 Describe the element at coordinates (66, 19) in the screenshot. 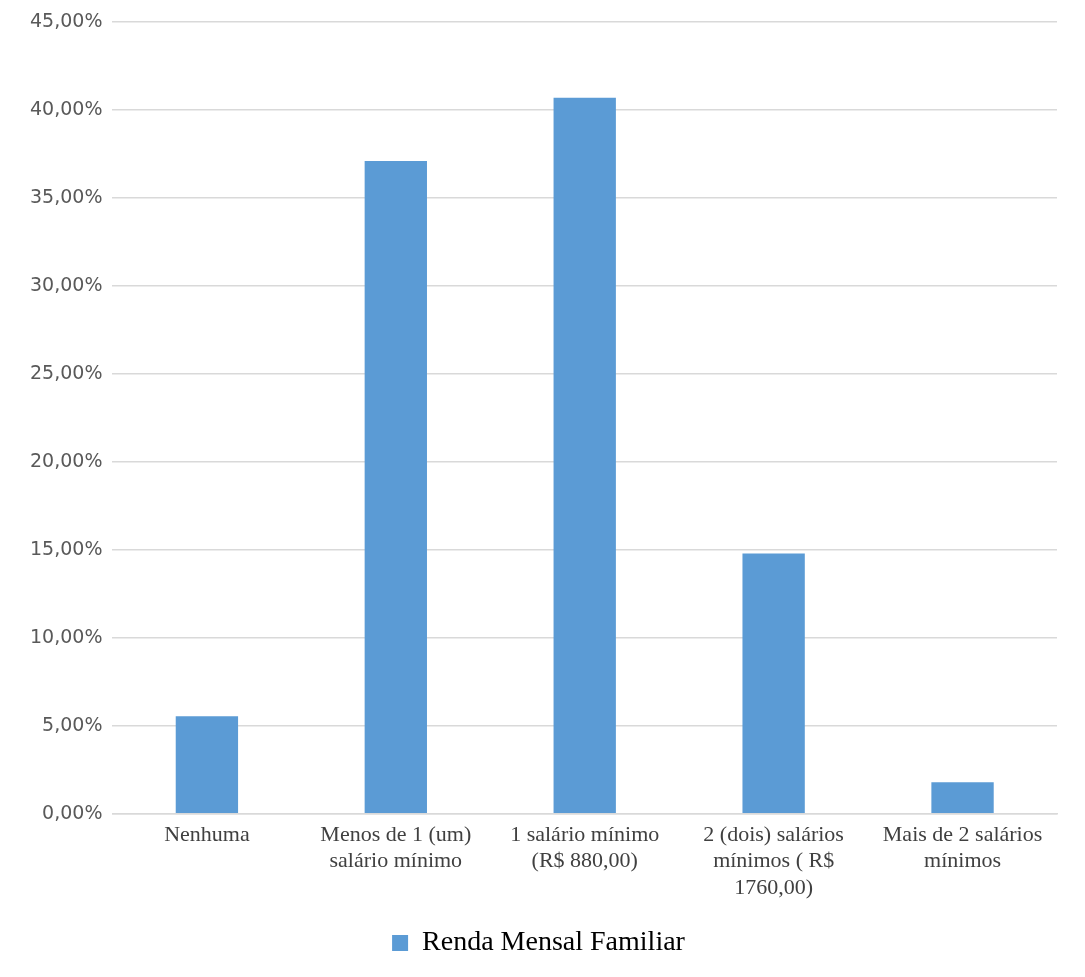

I see `y-tick-label: 45,00%` at that location.